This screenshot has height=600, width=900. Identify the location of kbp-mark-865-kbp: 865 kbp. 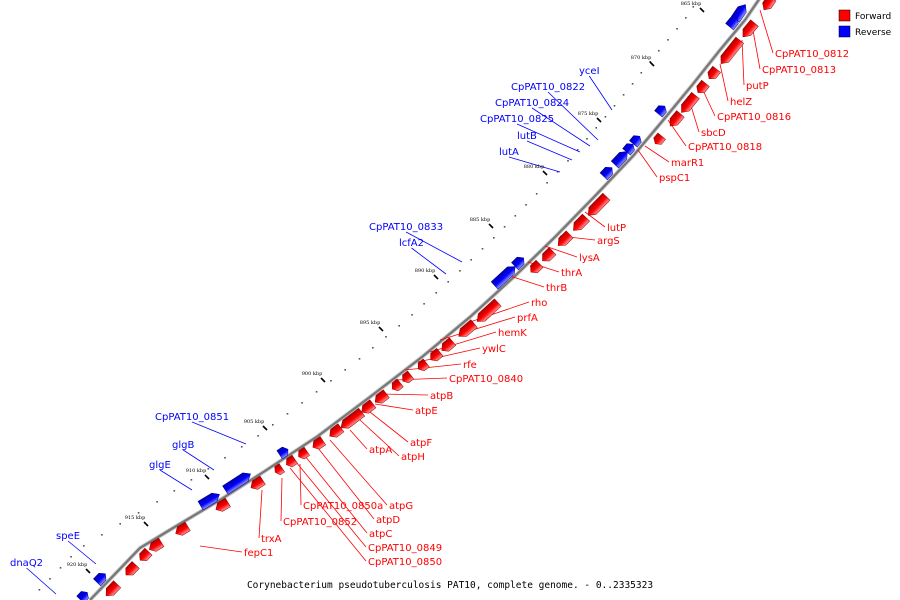
(691, 4).